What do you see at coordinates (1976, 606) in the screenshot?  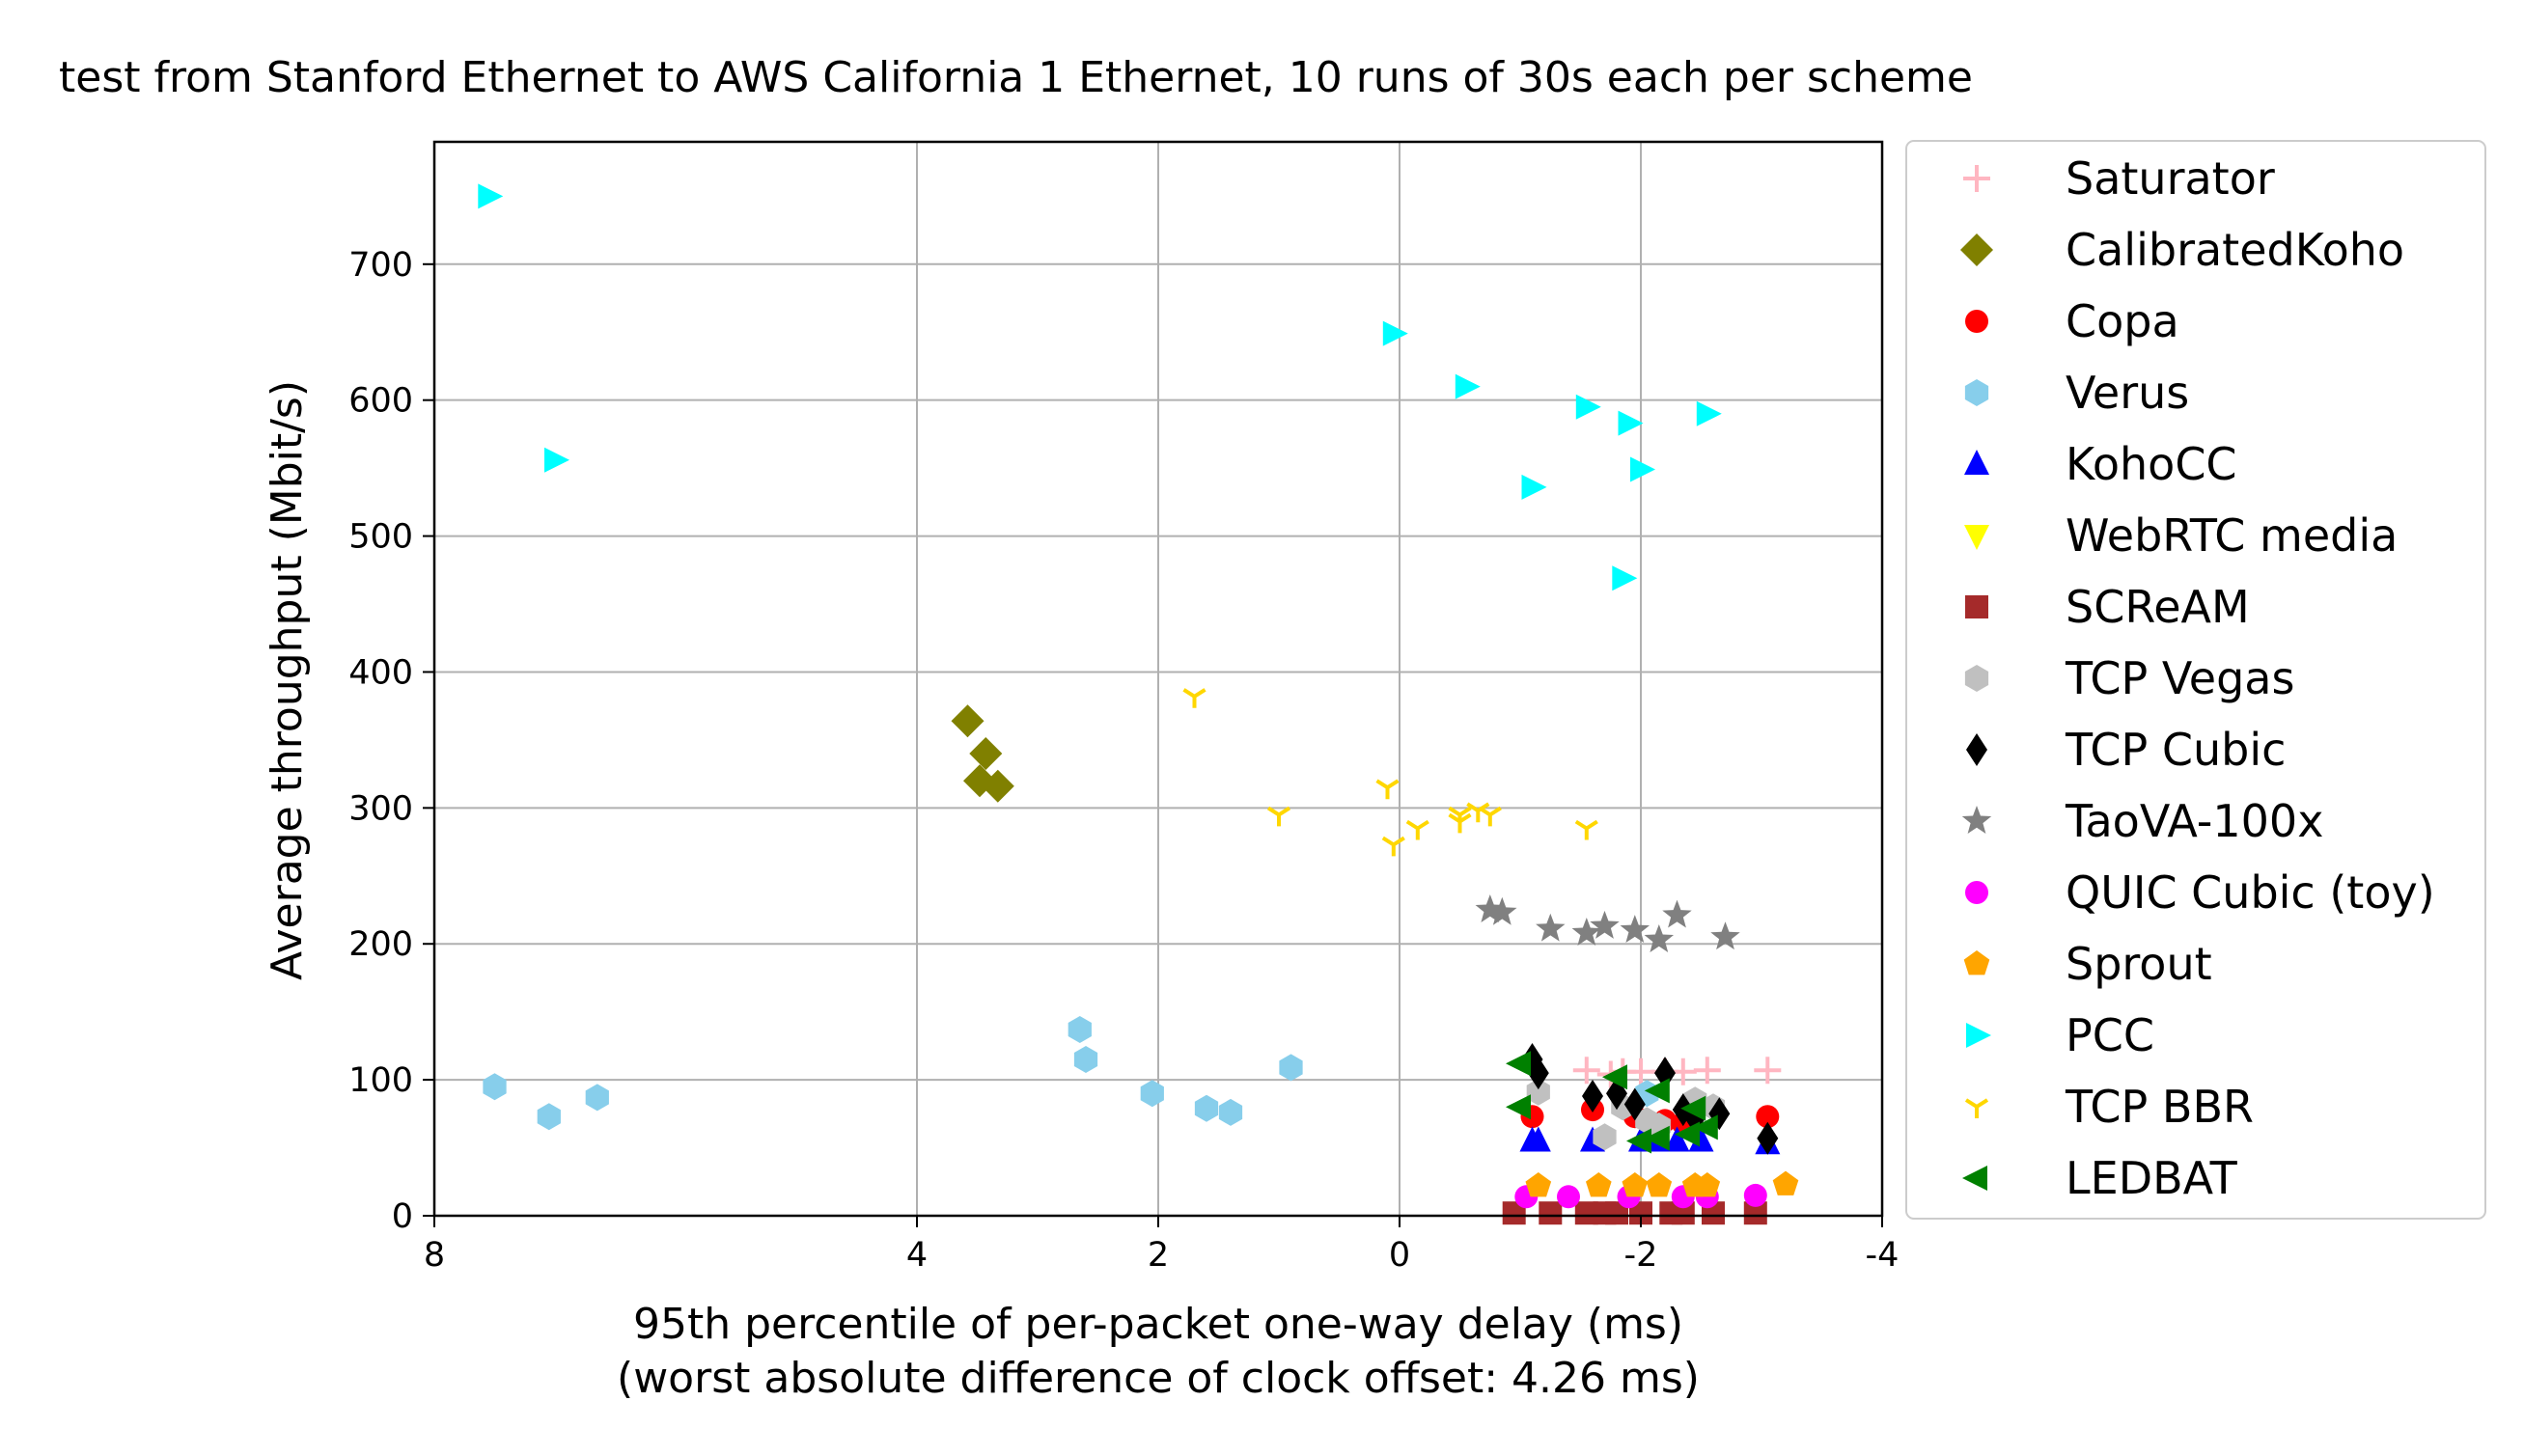 I see `legend-marker-scream` at bounding box center [1976, 606].